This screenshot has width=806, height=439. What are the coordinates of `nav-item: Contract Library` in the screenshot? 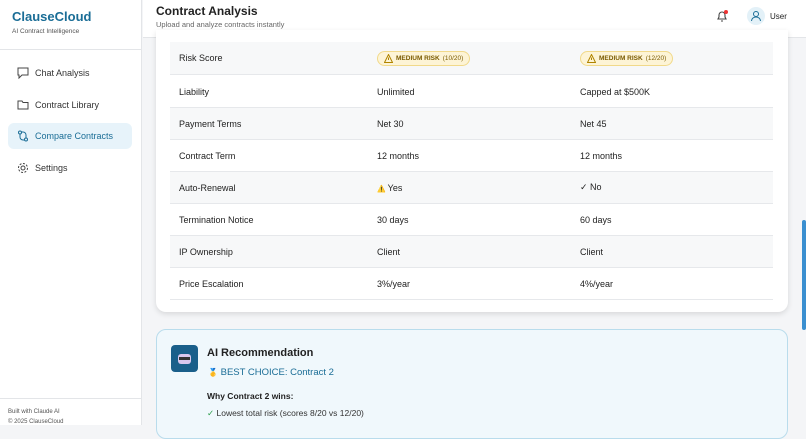 It's located at (70, 105).